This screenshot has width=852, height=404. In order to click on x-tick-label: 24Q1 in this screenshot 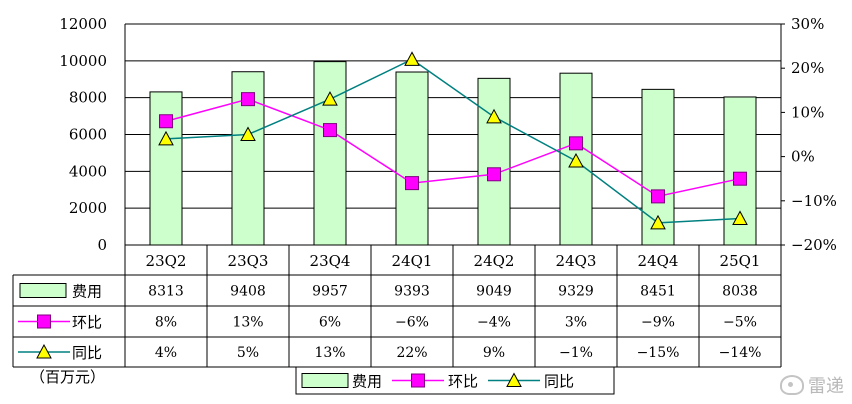, I will do `click(412, 261)`.